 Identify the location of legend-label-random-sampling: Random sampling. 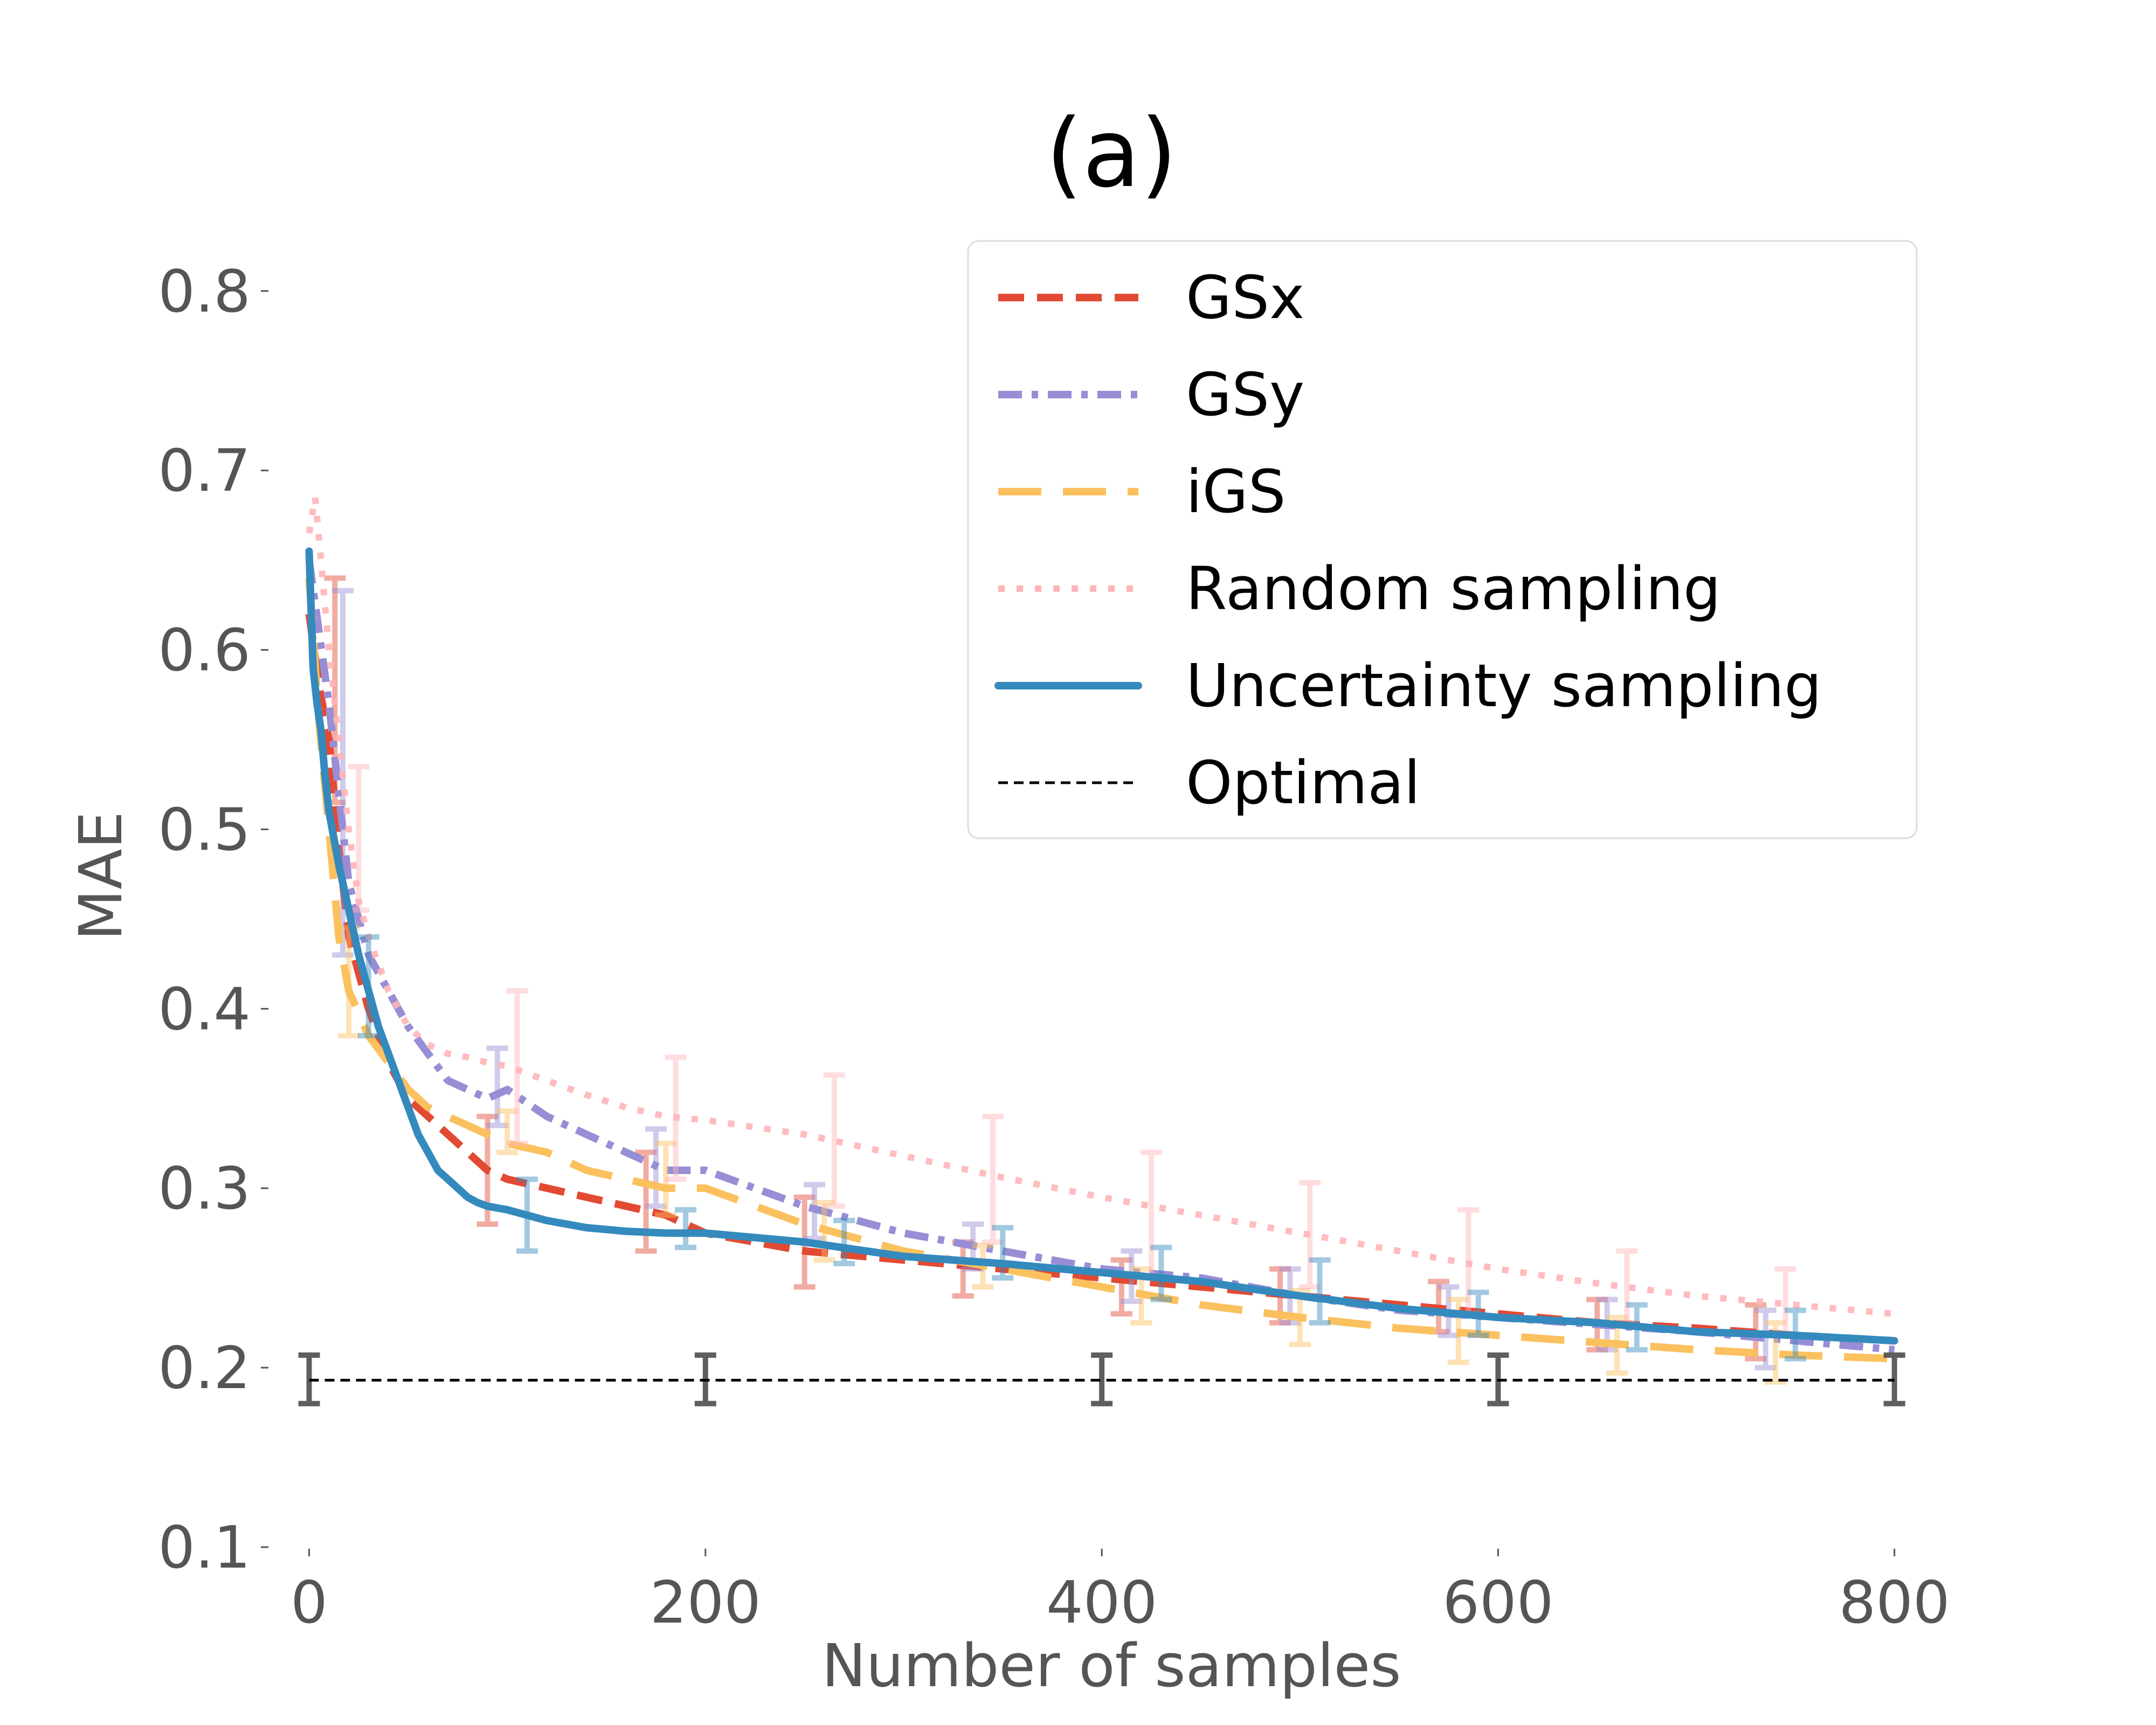
(1453, 588).